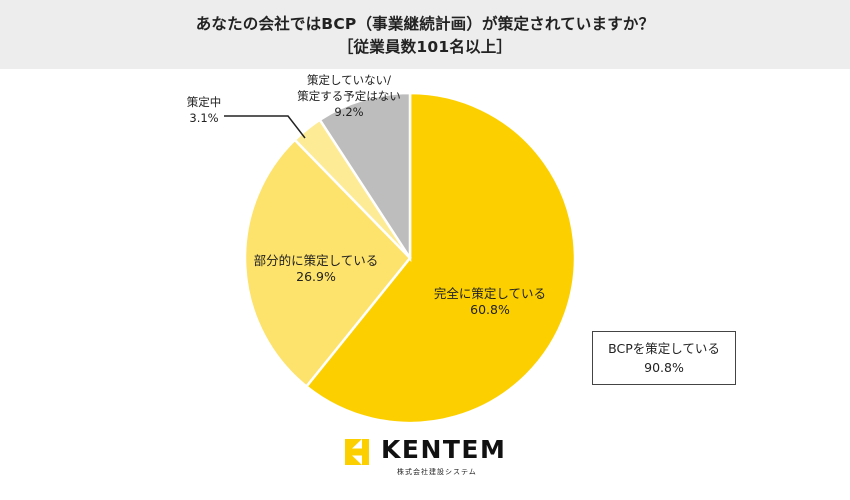 This screenshot has height=500, width=850. Describe the element at coordinates (664, 358) in the screenshot. I see `summary-box: BCPを策定している 90.8%` at that location.